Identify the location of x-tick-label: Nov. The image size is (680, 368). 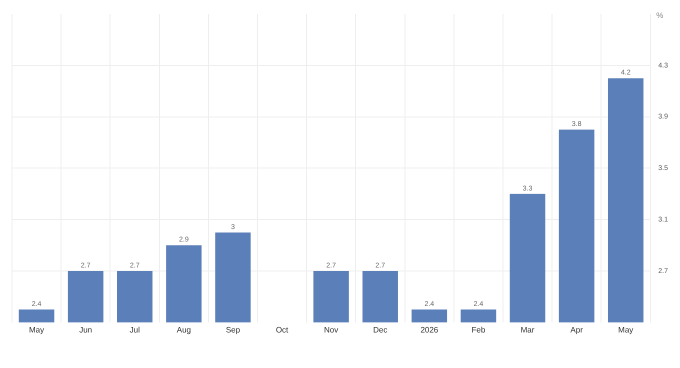
(331, 329).